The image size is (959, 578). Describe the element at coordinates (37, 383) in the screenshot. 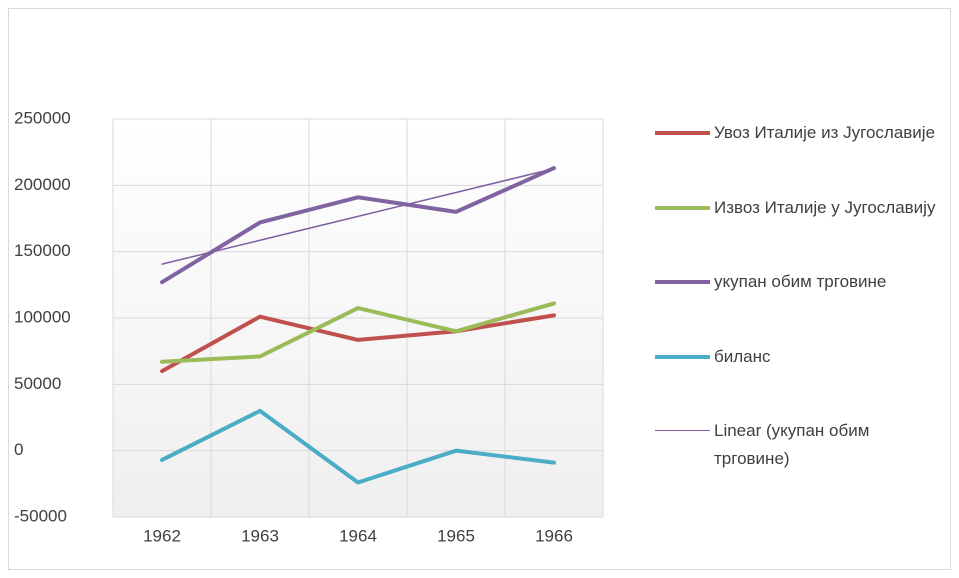

I see `y-tick-label: 50000` at that location.